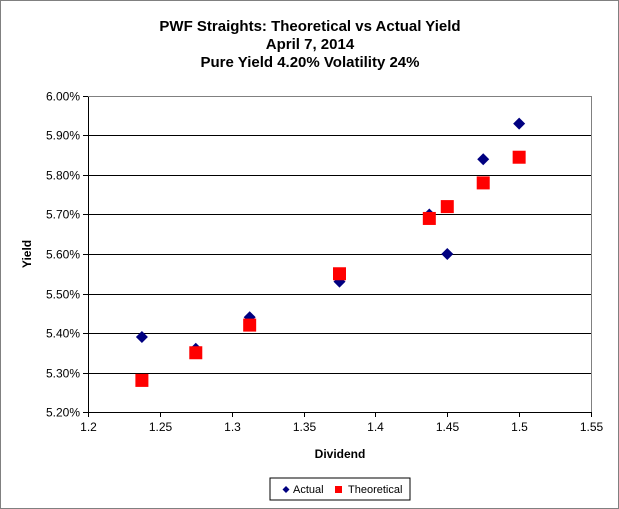 The width and height of the screenshot is (619, 509). What do you see at coordinates (63, 295) in the screenshot?
I see `y-tick-label: 5.50%` at bounding box center [63, 295].